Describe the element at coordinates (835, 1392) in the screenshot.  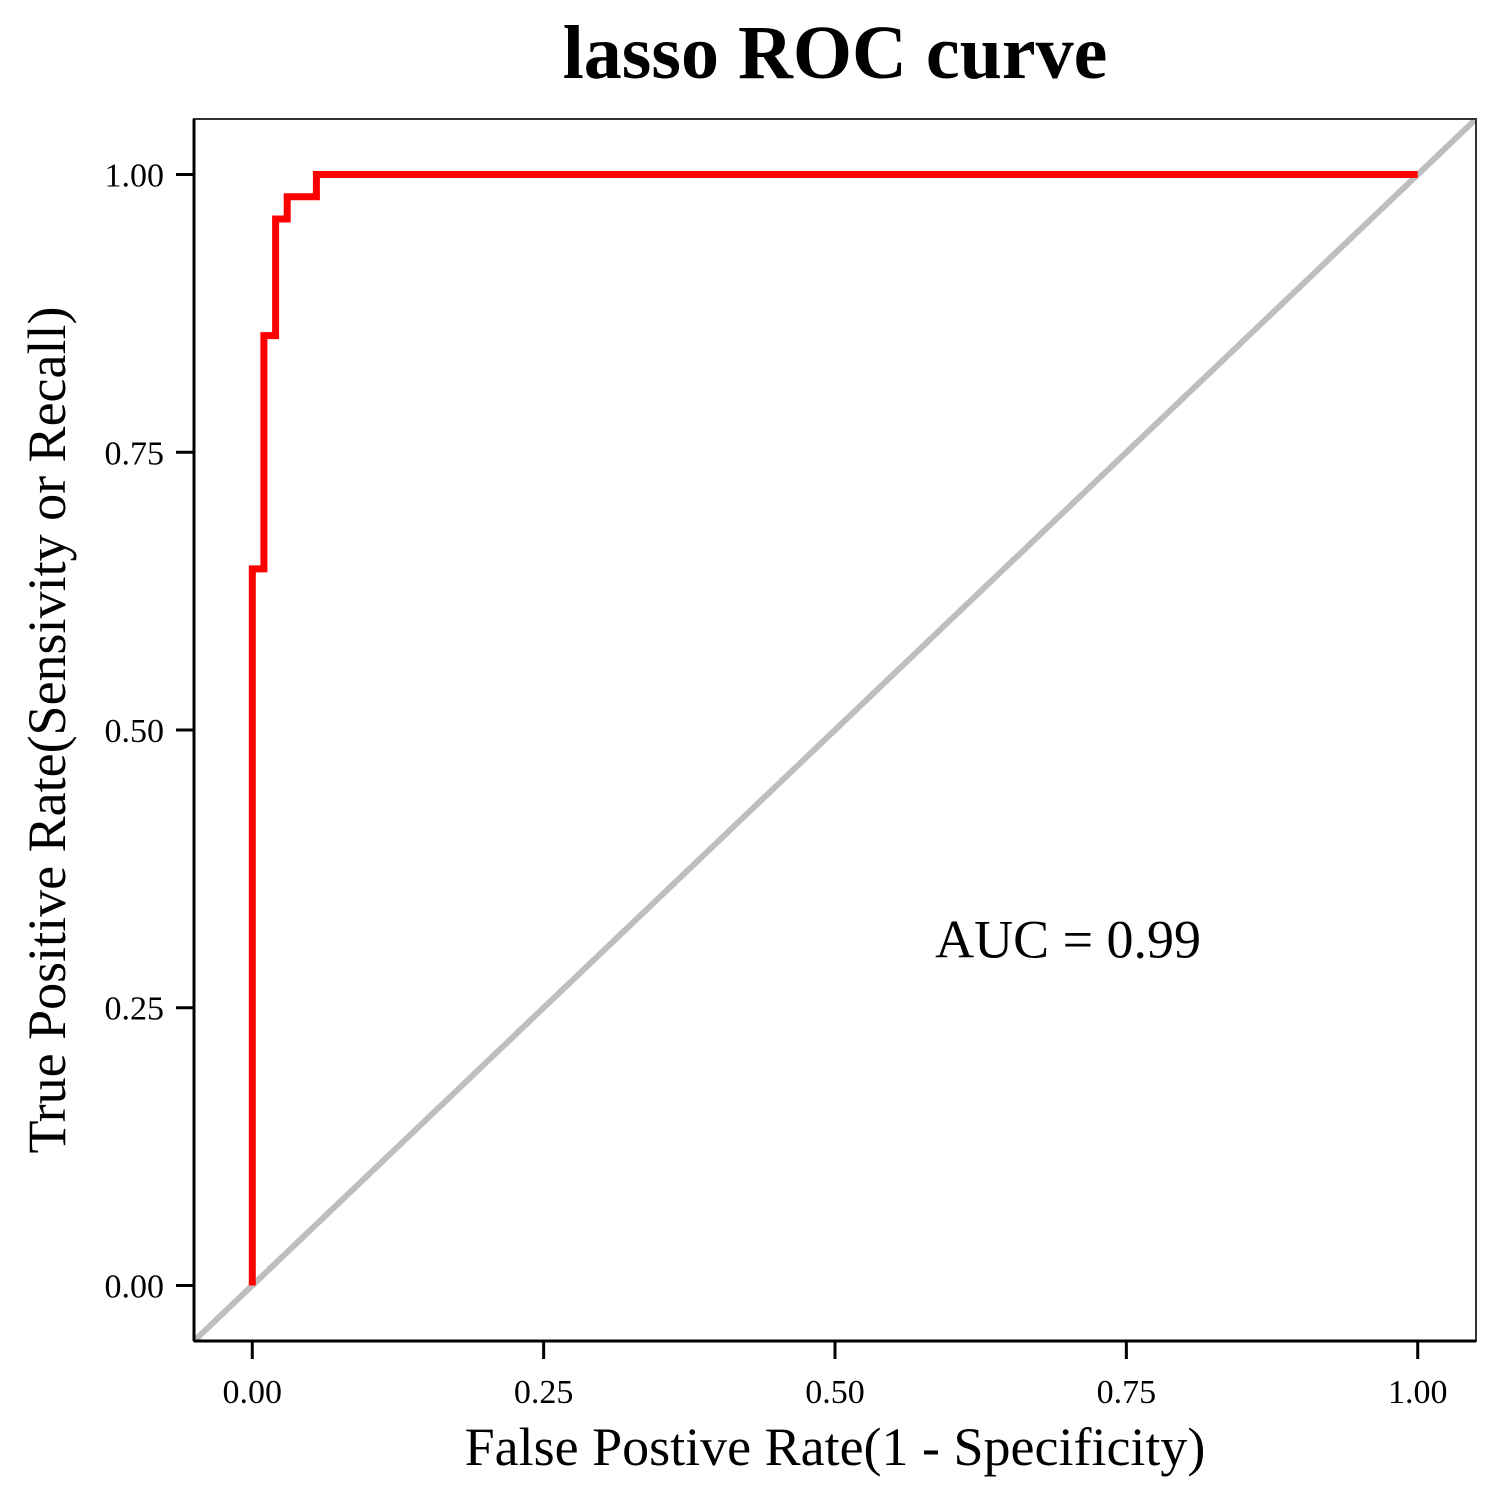
I see `x-tick-label: 0.50` at that location.